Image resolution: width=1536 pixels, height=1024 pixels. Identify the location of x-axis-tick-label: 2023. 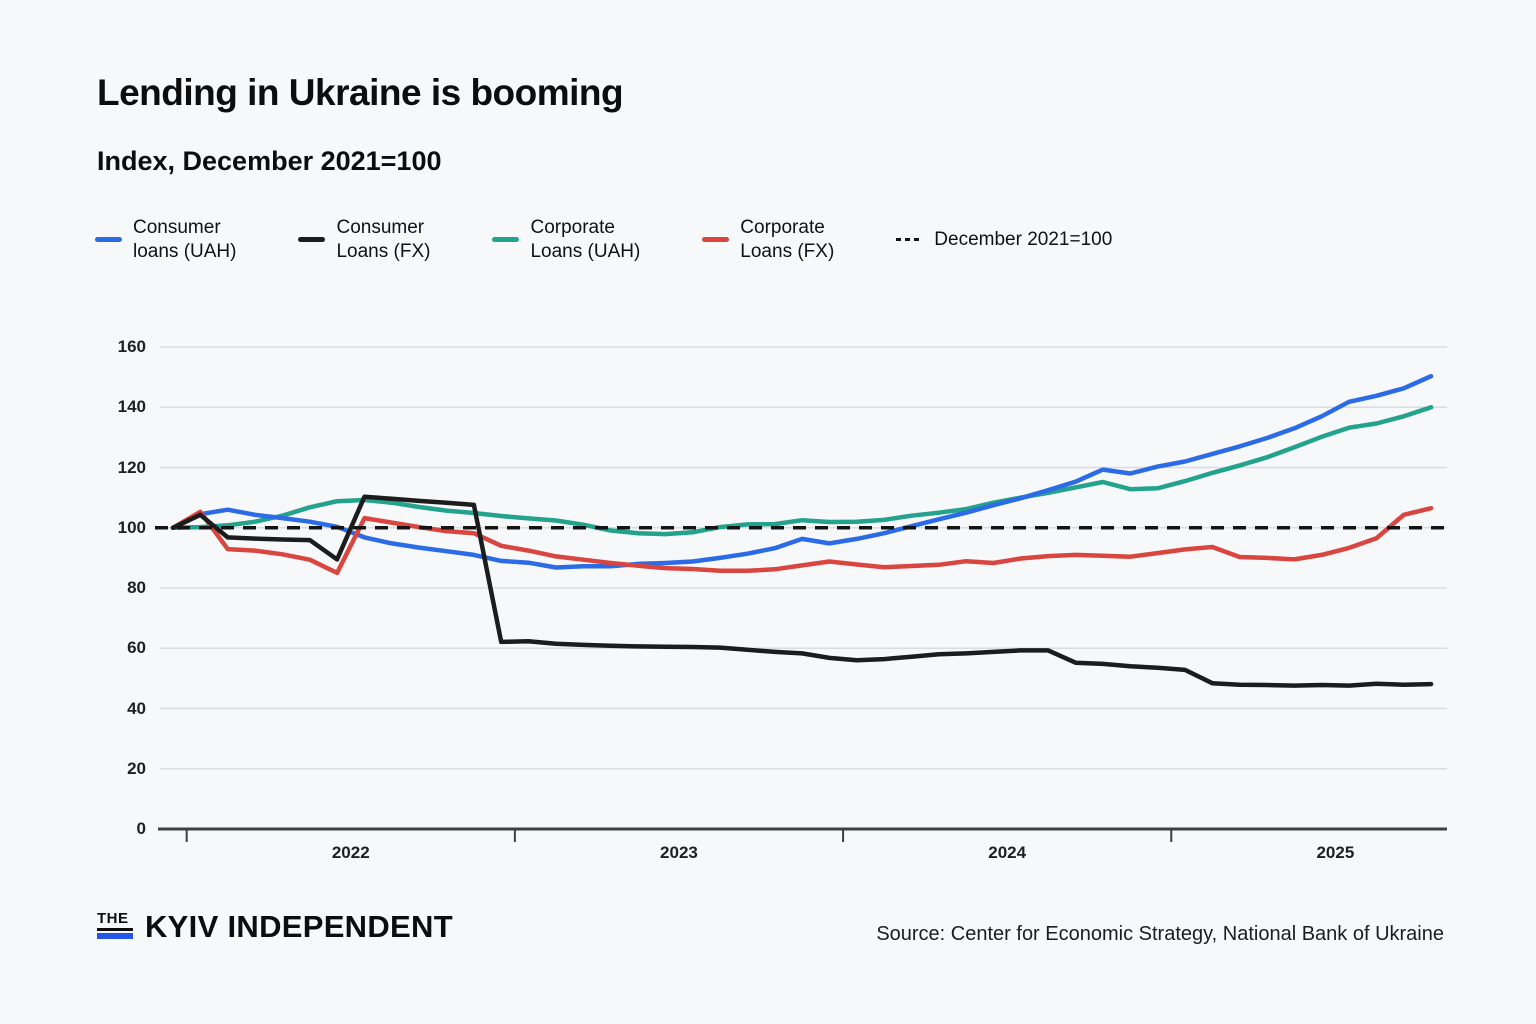
(679, 852).